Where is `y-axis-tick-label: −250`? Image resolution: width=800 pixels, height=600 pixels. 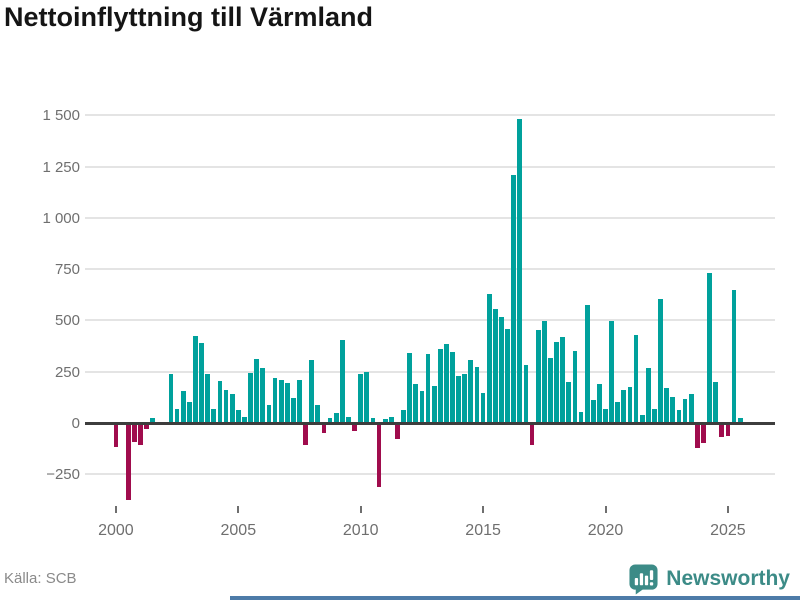
y-axis-tick-label: −250 is located at coordinates (63, 475).